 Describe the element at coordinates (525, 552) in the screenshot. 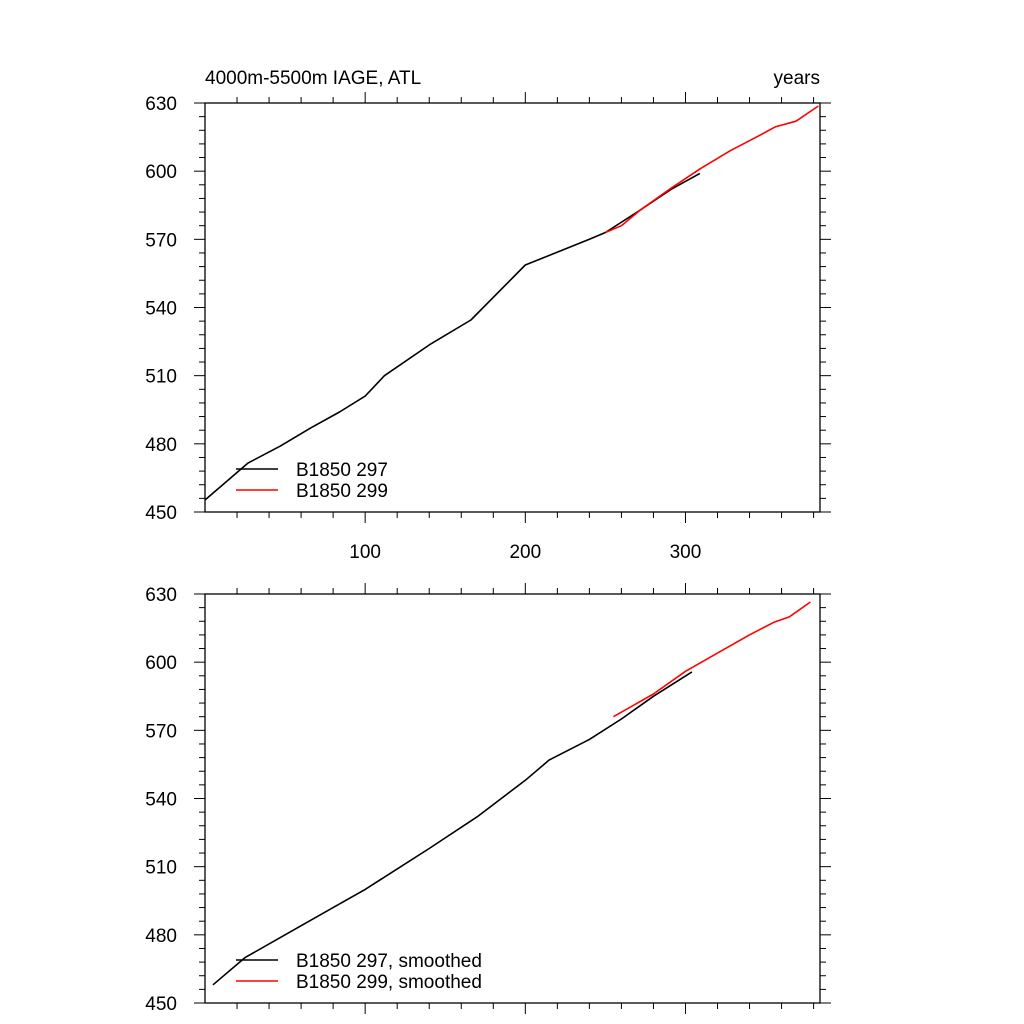

I see `x-tick-label: 200` at that location.